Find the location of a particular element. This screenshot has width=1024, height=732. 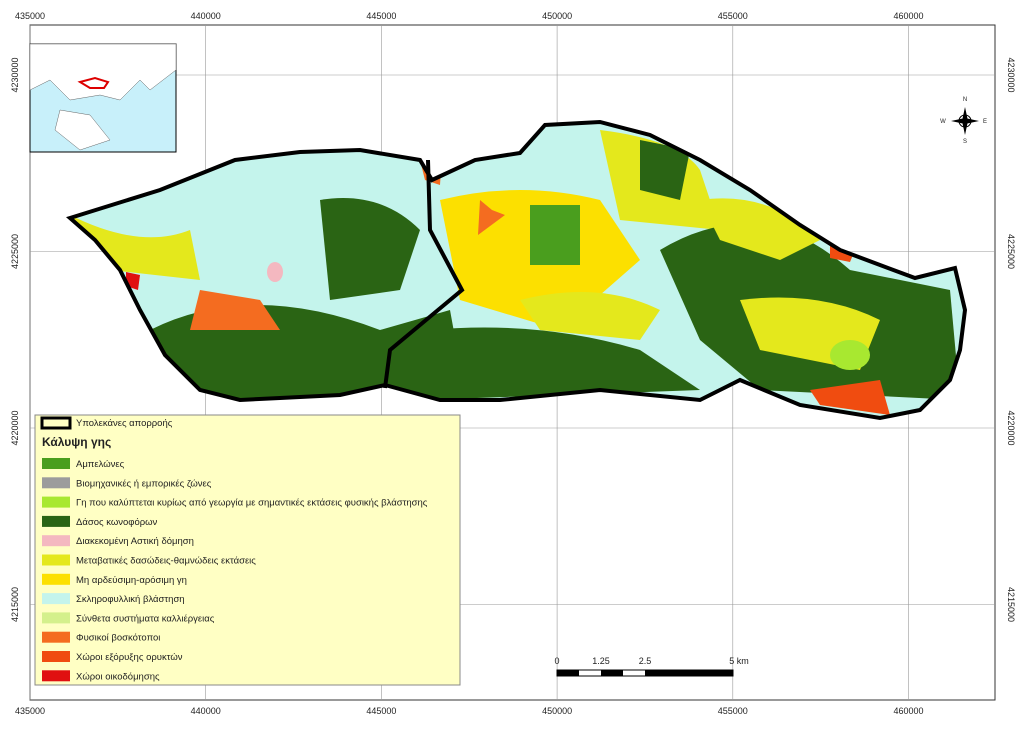

legend-boundary-label: Υπολεκάνες απορροής is located at coordinates (124, 423).